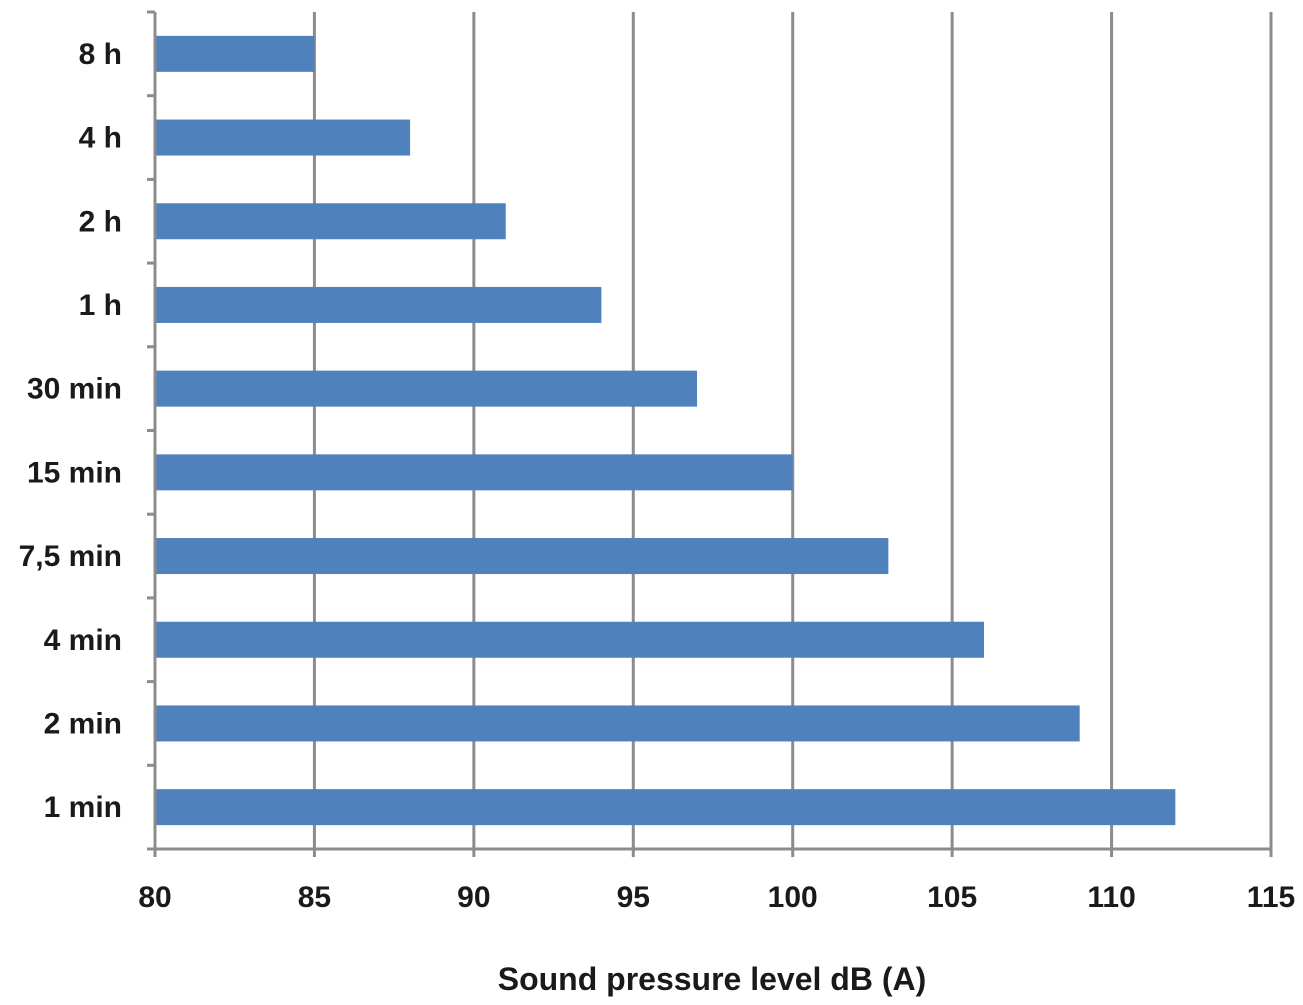  Describe the element at coordinates (1271, 897) in the screenshot. I see `x-tick-label: 115` at that location.